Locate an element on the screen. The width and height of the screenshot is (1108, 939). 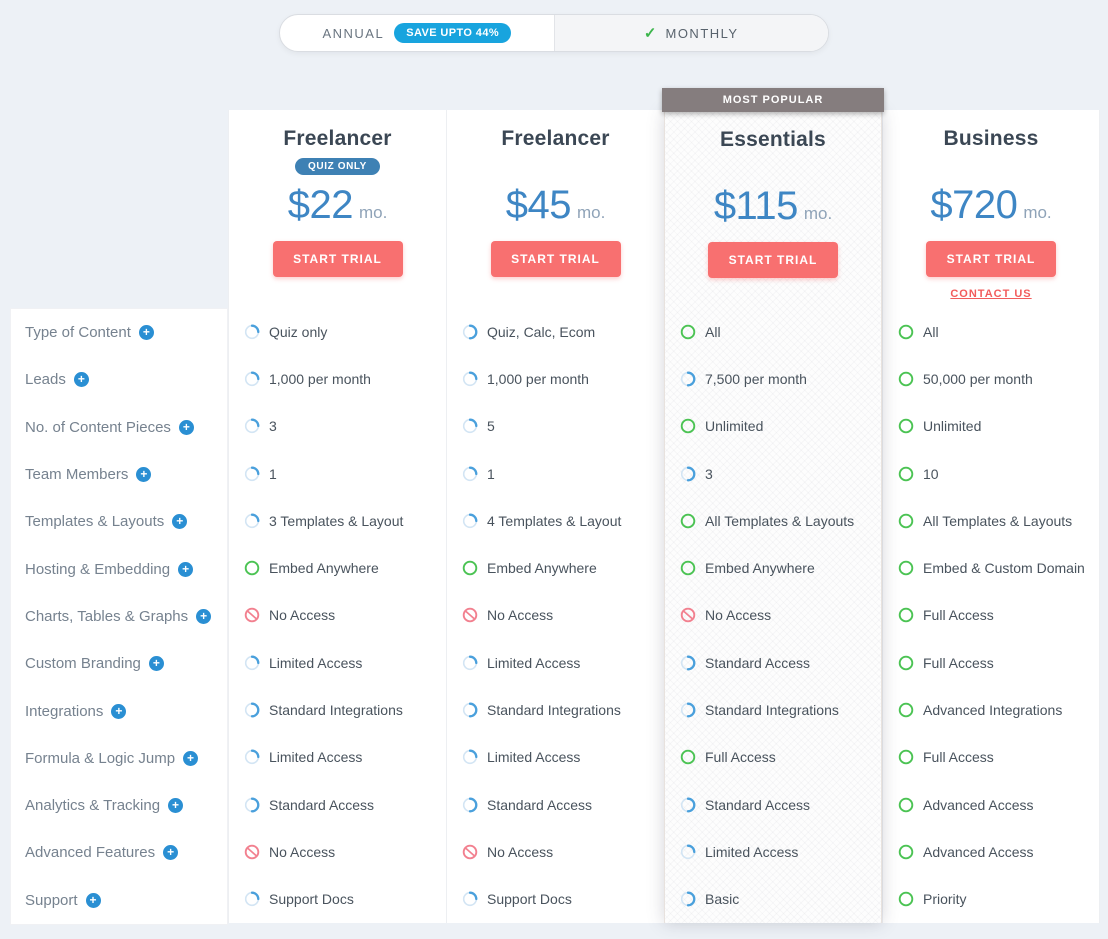
no-access-icon is located at coordinates (470, 852).